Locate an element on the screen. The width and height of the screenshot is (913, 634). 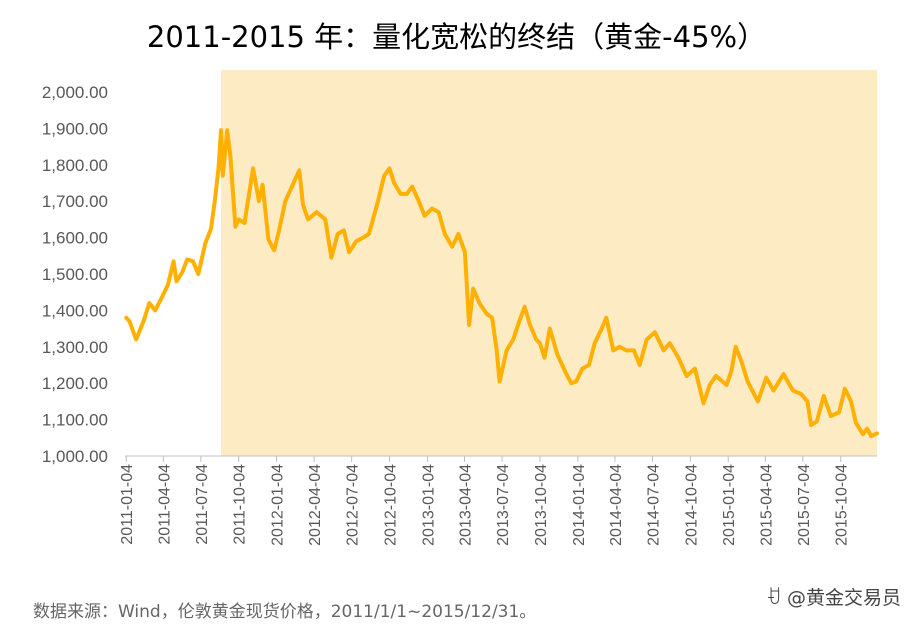
x-tick-label: 2011-04-04 is located at coordinates (164, 504).